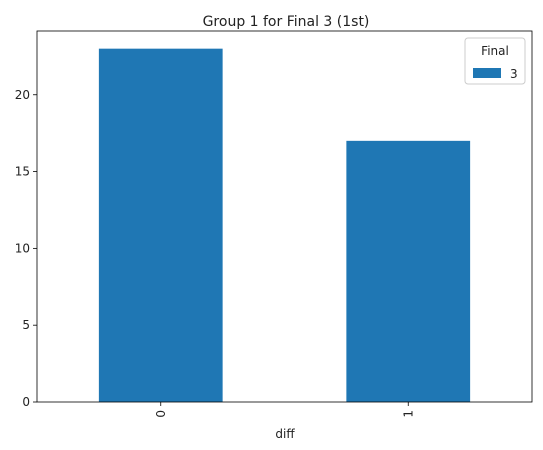 Image resolution: width=543 pixels, height=450 pixels. Describe the element at coordinates (22, 95) in the screenshot. I see `y-tick-label: 20` at that location.